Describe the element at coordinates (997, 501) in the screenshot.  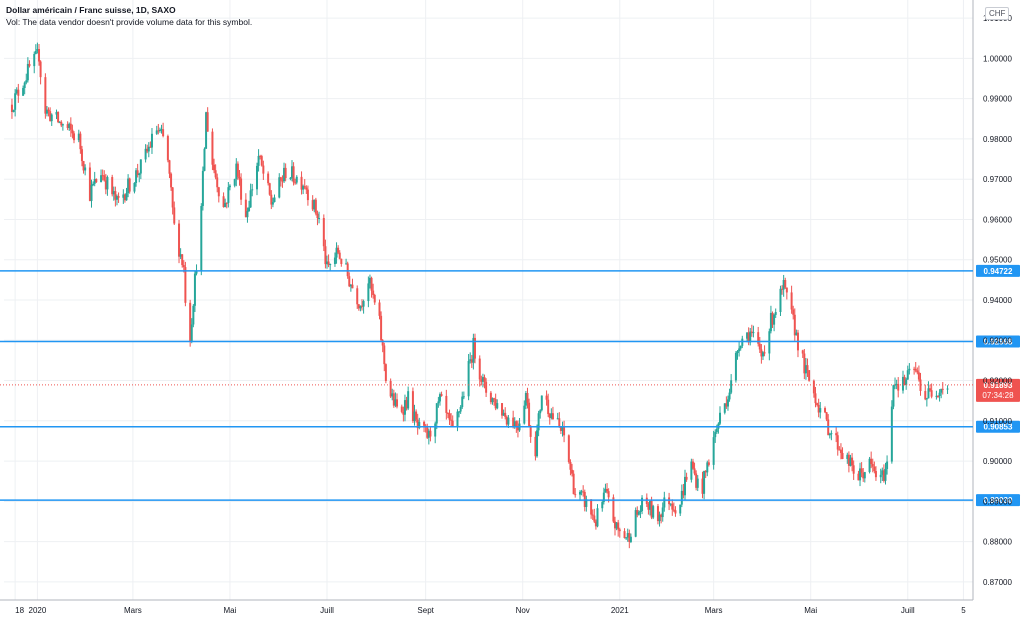
I see `y-tick-label: 0.89000` at that location.